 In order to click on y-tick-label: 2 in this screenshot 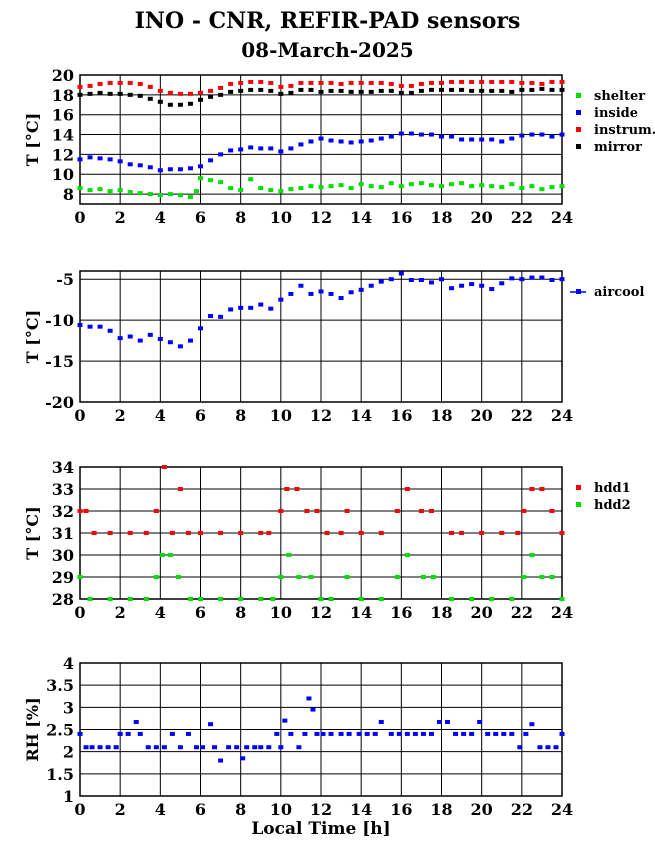, I will do `click(68, 752)`.